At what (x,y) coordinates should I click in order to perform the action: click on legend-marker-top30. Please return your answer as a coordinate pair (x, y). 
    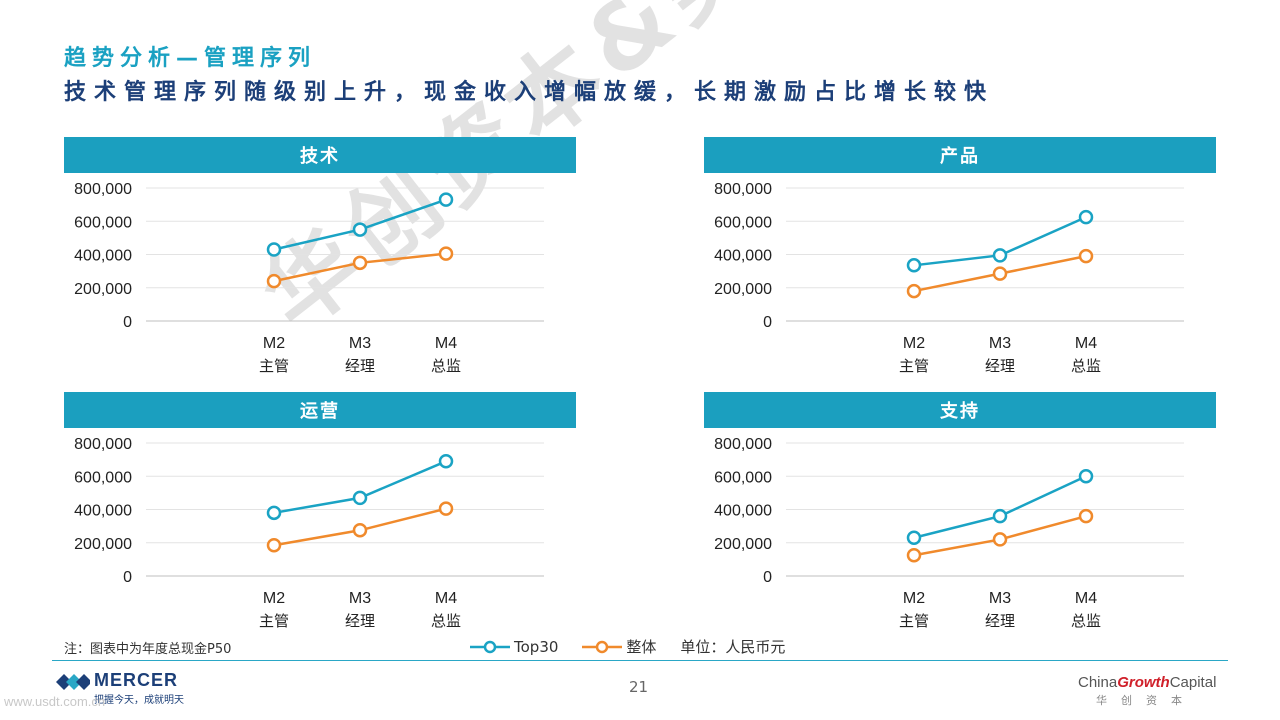
    Looking at the image, I should click on (490, 646).